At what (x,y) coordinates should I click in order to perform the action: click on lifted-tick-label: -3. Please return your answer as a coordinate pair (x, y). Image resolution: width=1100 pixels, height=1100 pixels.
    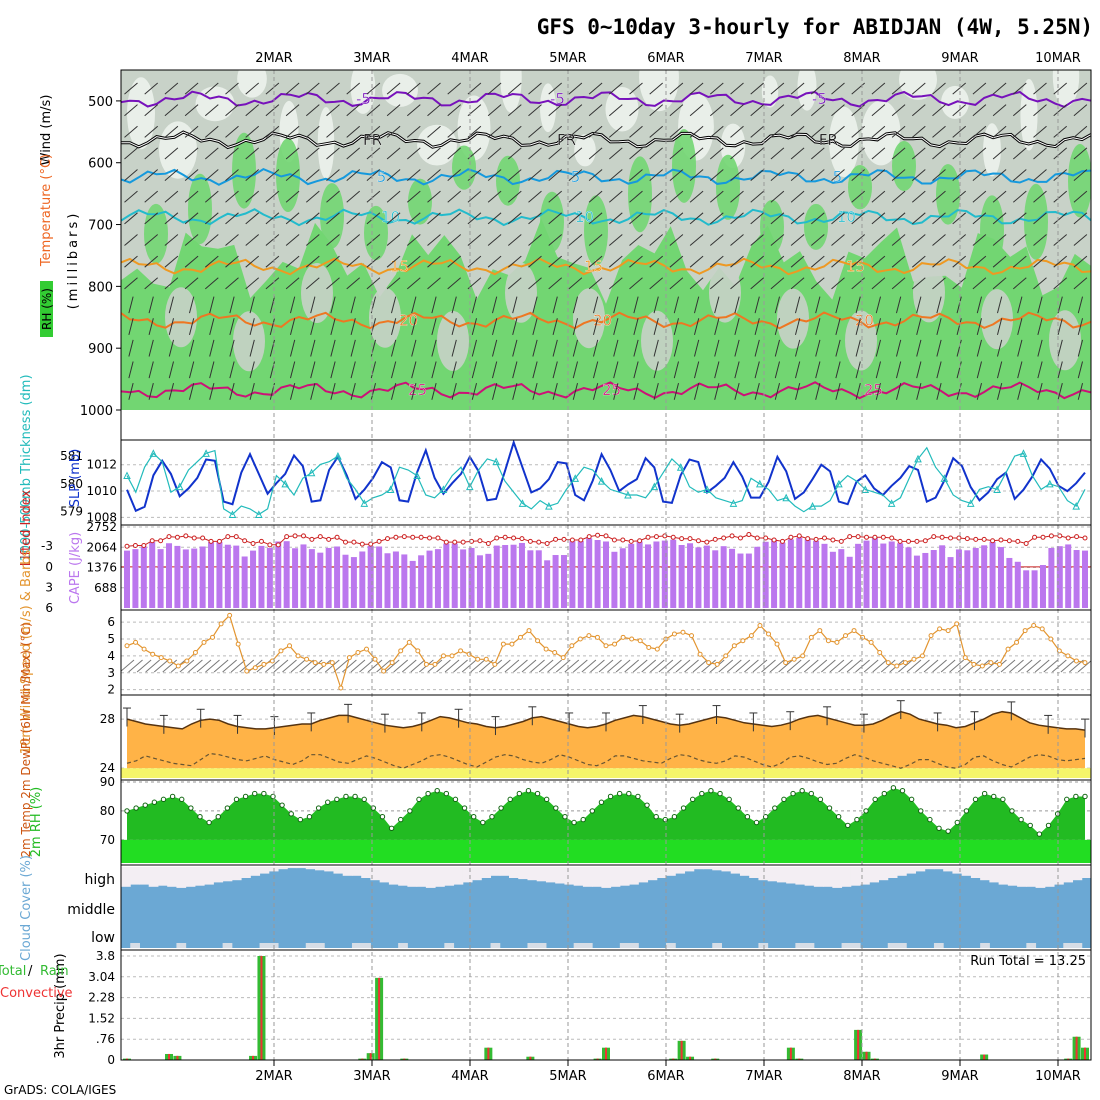
    Looking at the image, I should click on (47, 546).